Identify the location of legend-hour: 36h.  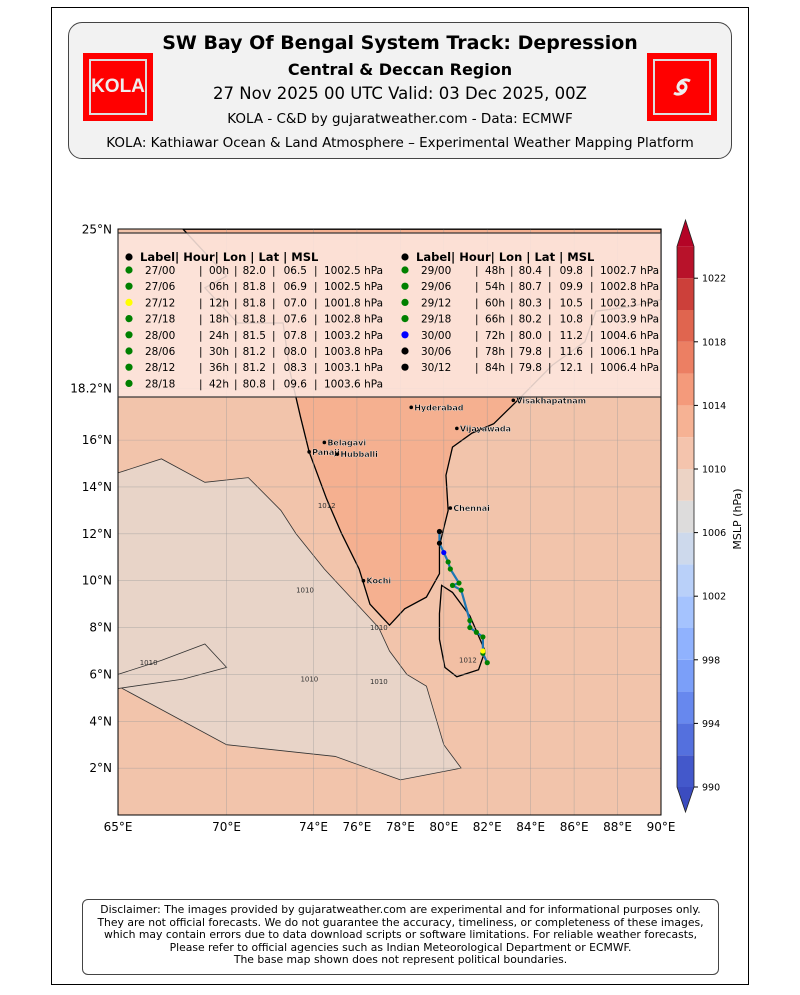
(219, 368).